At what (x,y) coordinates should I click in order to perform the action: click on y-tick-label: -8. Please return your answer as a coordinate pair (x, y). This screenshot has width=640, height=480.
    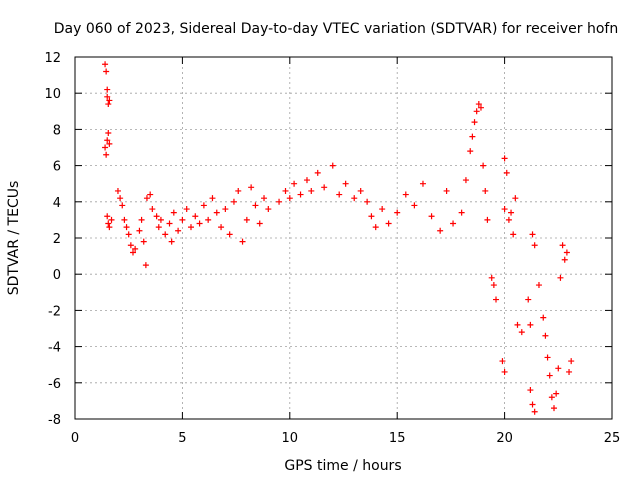
    Looking at the image, I should click on (54, 420).